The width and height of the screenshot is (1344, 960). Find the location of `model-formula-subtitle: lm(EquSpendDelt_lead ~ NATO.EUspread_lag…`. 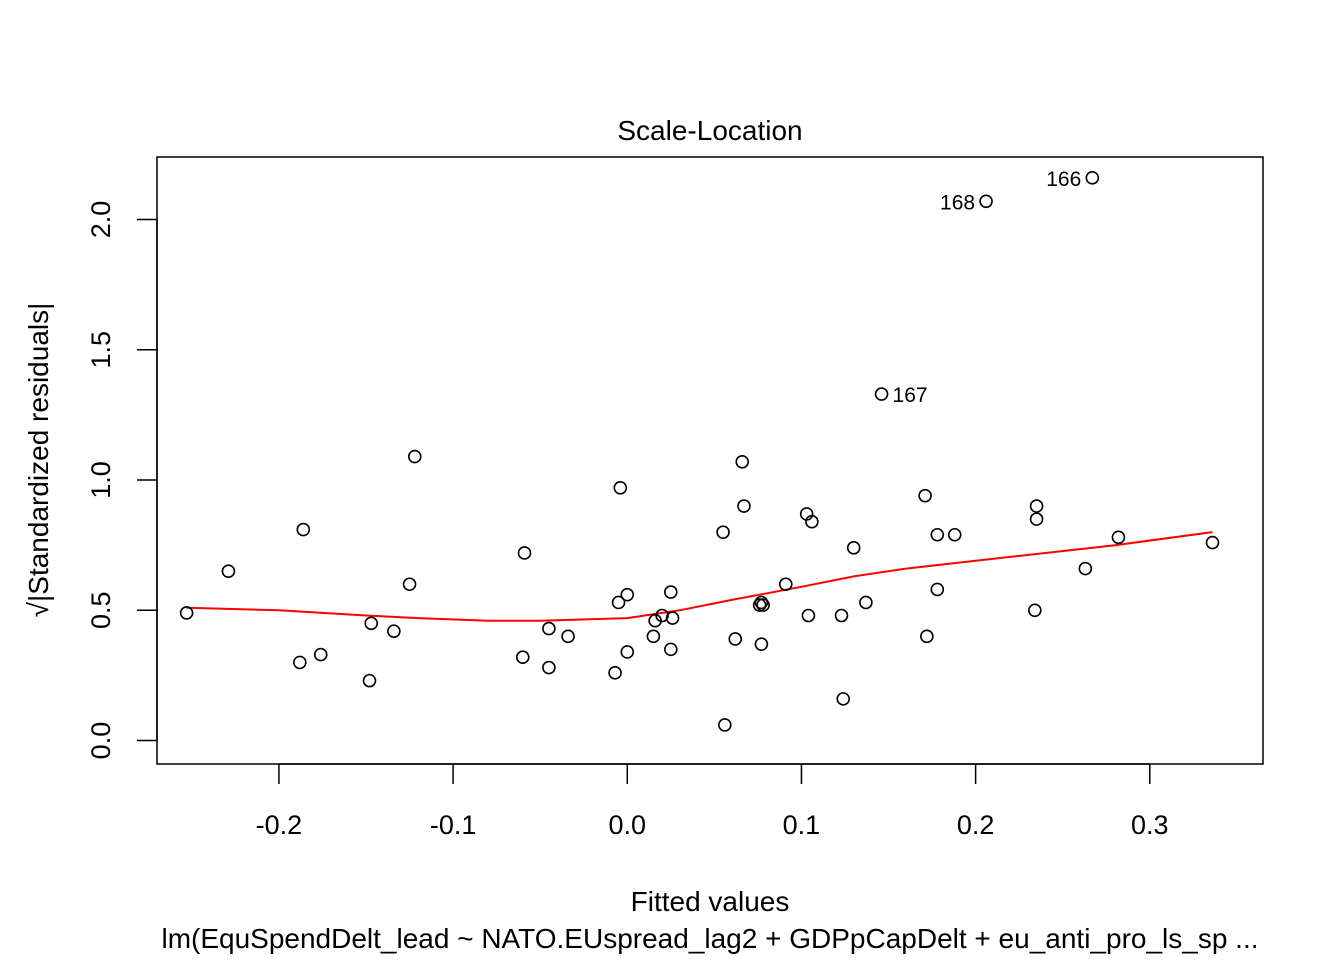

model-formula-subtitle: lm(EquSpendDelt_lead ~ NATO.EUspread_lag… is located at coordinates (709, 938).